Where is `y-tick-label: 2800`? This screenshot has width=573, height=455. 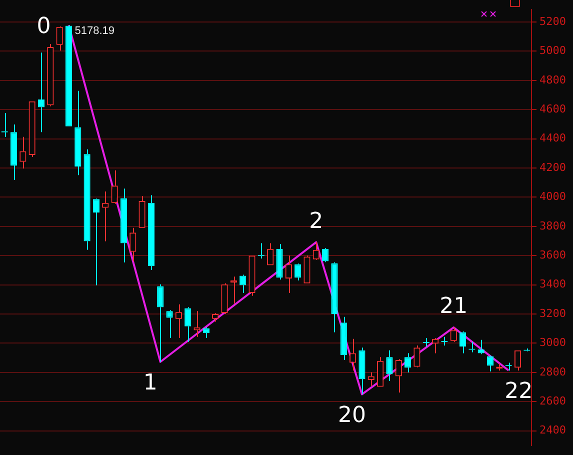 y-tick-label: 2800 is located at coordinates (553, 371).